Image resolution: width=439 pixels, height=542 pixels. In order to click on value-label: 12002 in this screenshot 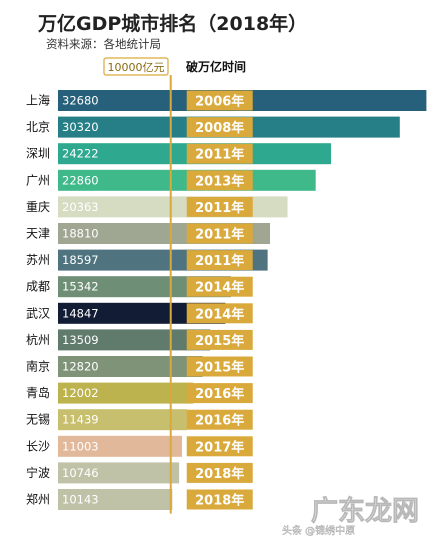, I will do `click(80, 393)`.